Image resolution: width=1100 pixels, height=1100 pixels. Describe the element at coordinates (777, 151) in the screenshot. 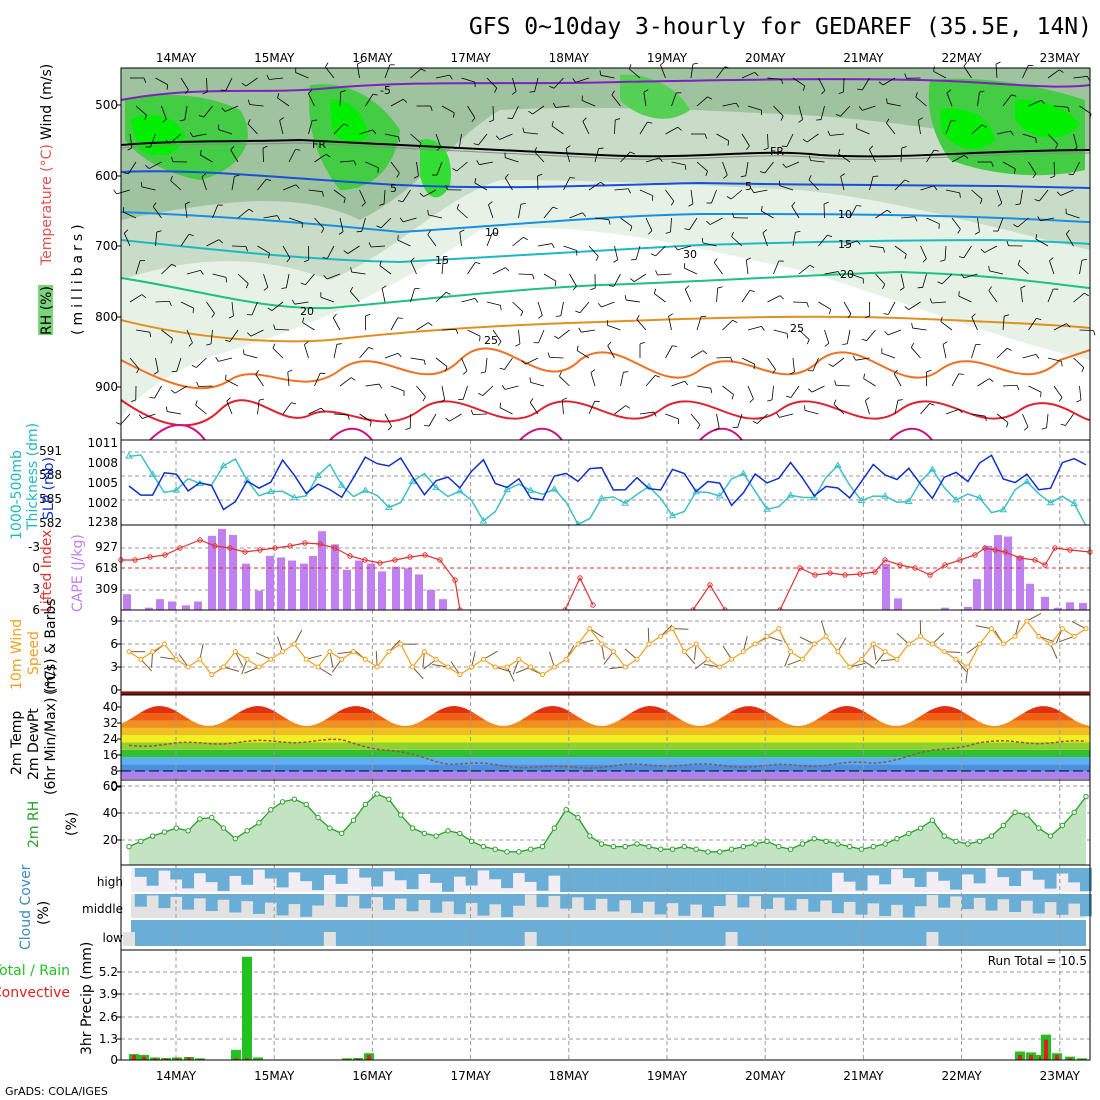

I see `fr-label-2: FR` at that location.